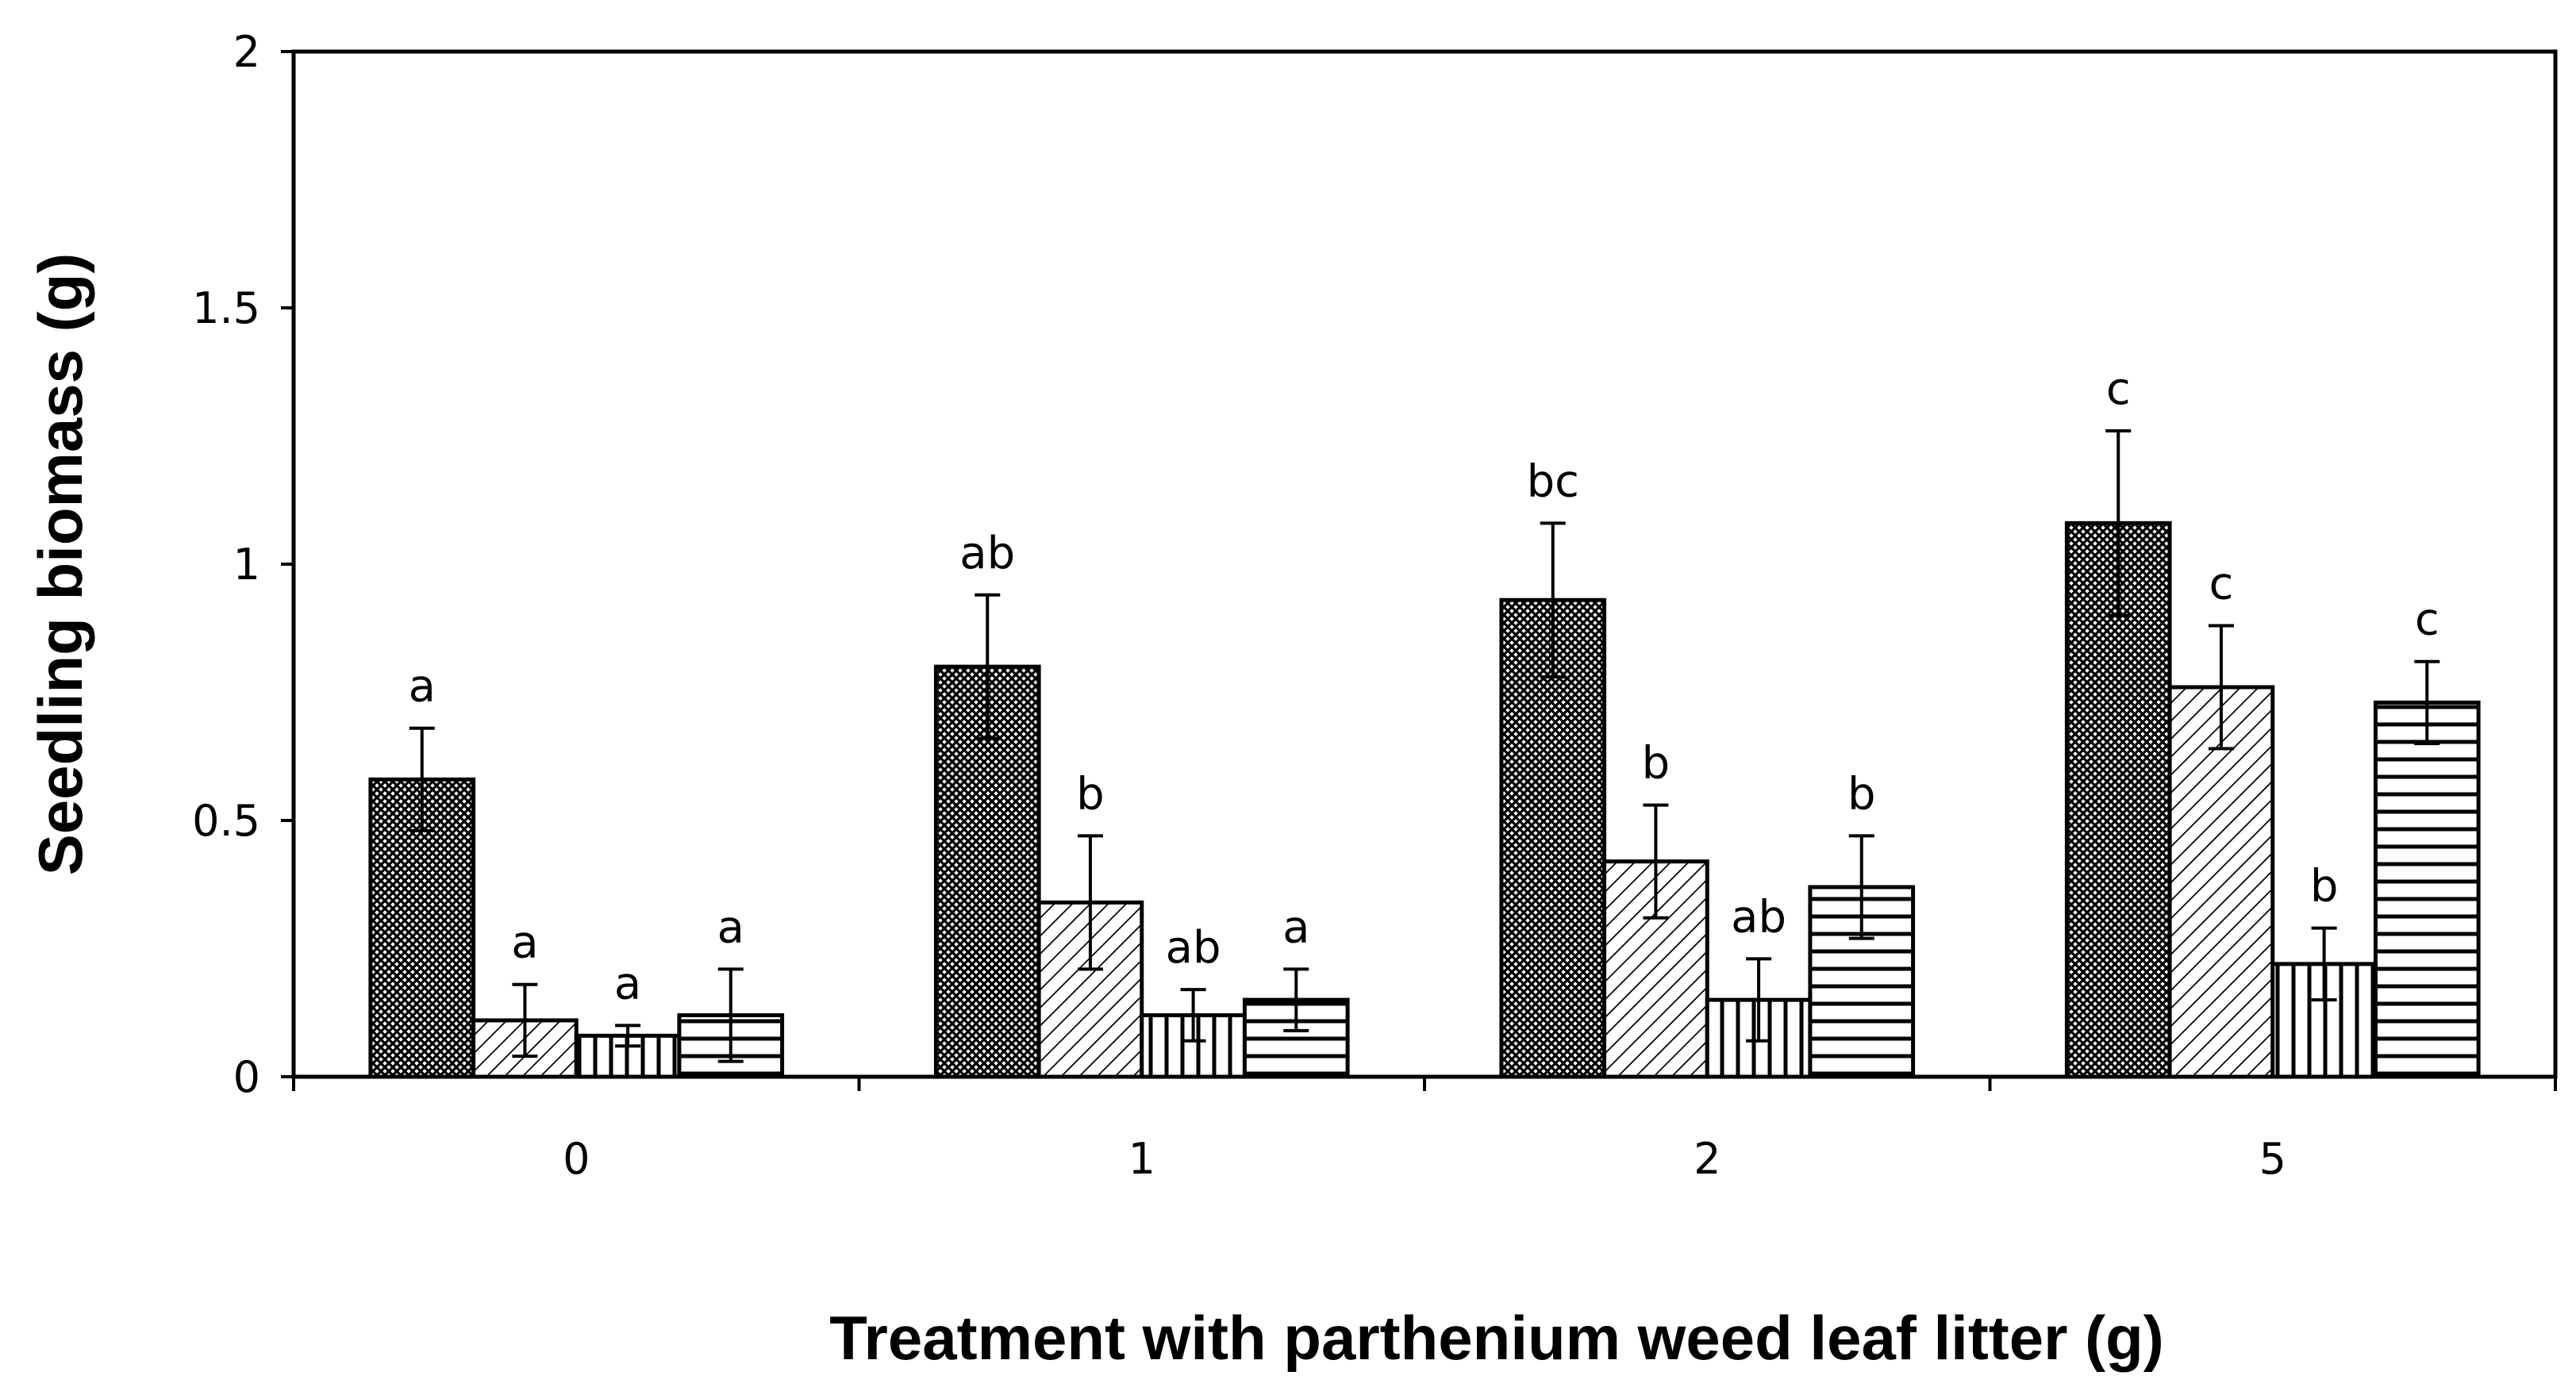 The image size is (2576, 1387). I want to click on x-axis-ticks: 0 1 2 5, so click(1424, 1130).